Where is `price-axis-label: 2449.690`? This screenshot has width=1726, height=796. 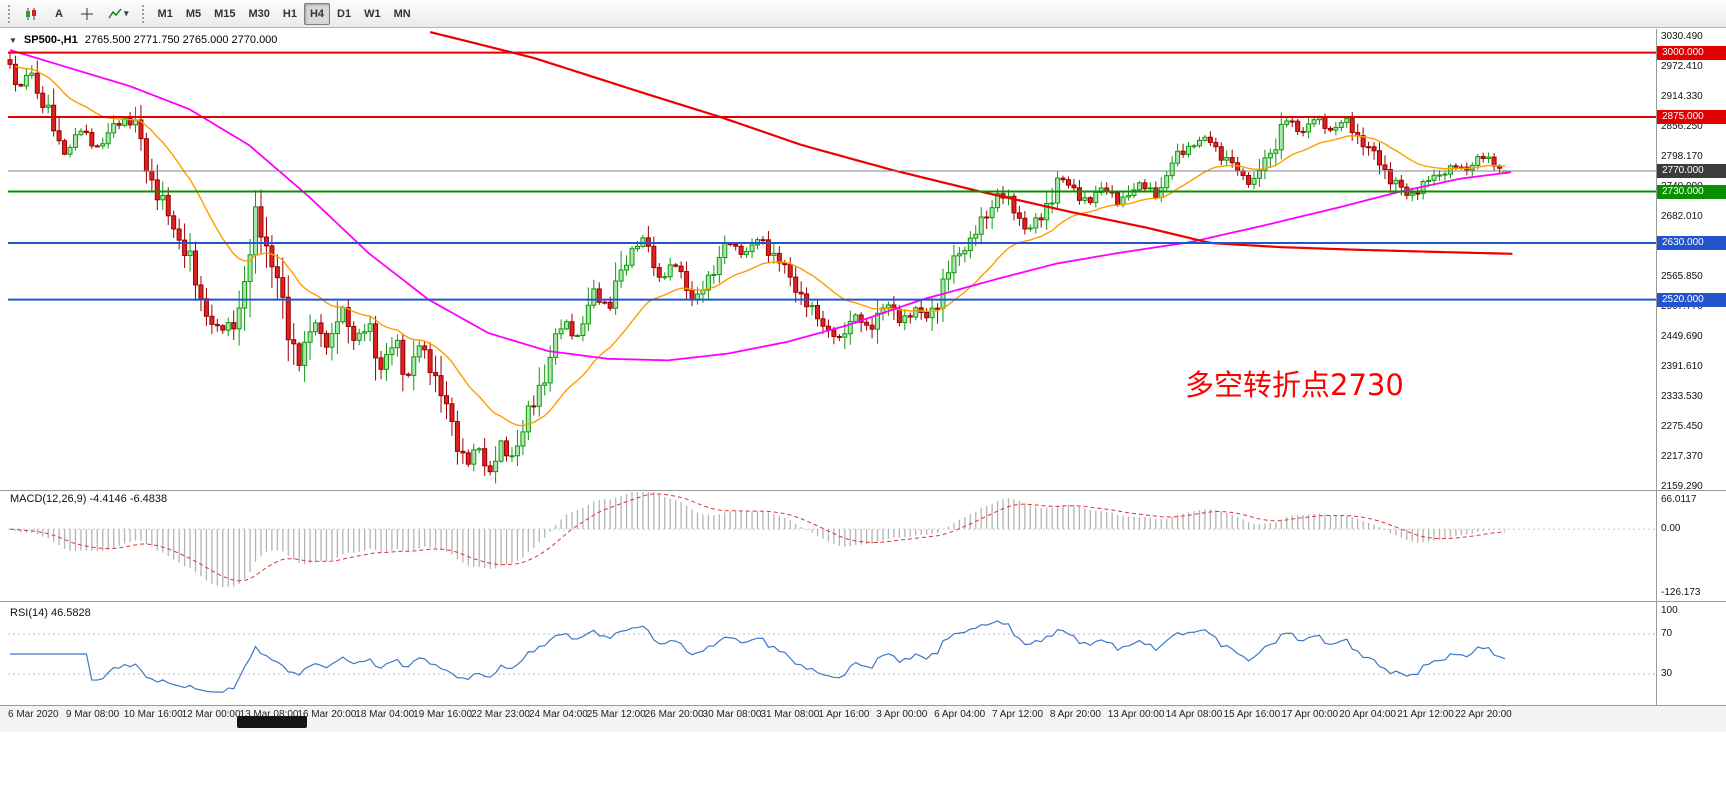
price-axis-label: 2449.690 is located at coordinates (1682, 336).